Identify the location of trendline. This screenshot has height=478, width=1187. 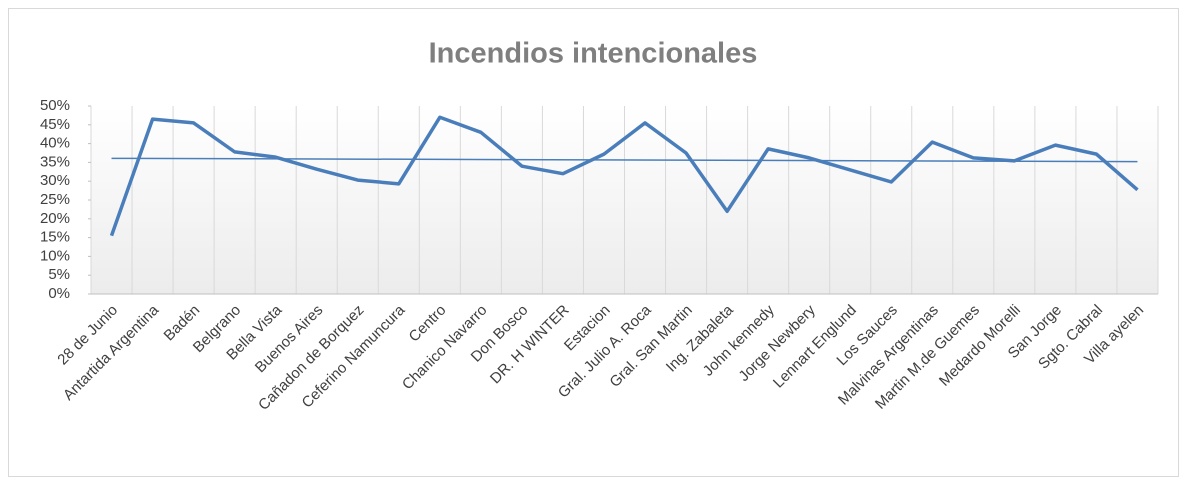
(624, 160).